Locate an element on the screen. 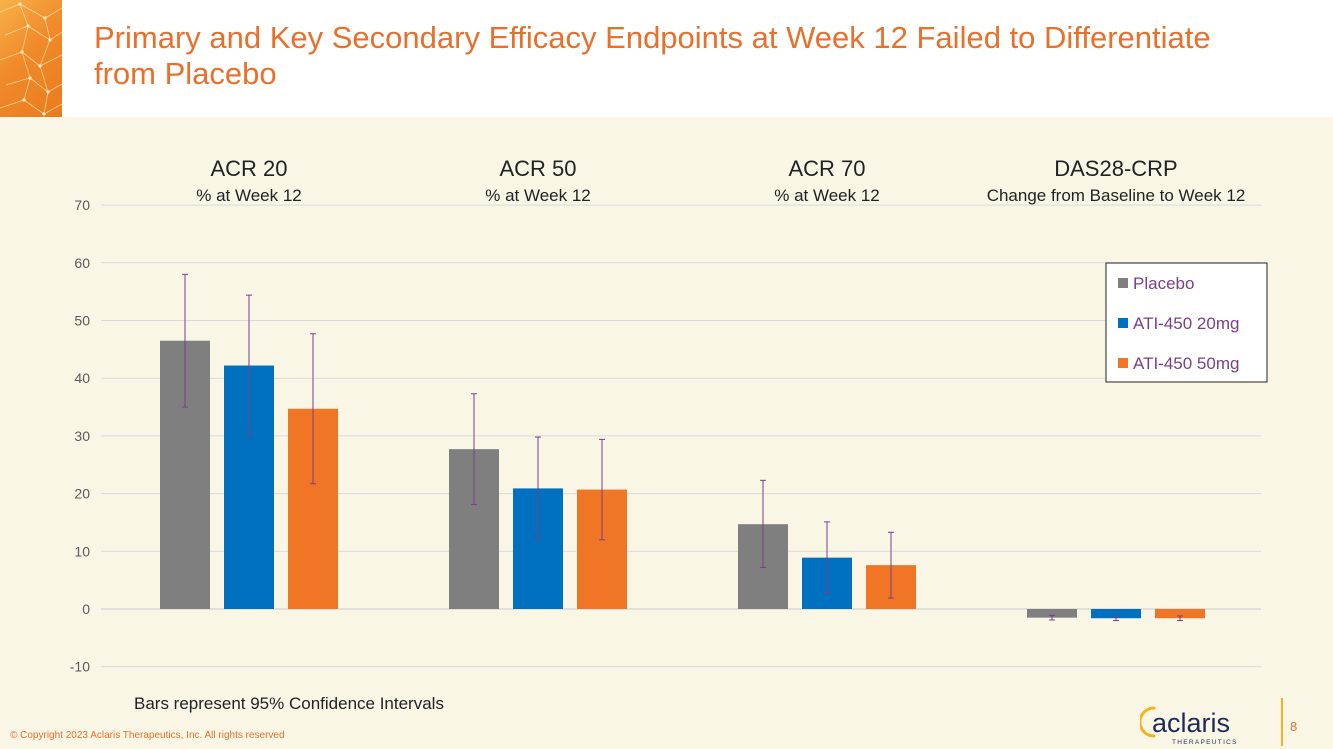  category-title: ACR 70 is located at coordinates (826, 168).